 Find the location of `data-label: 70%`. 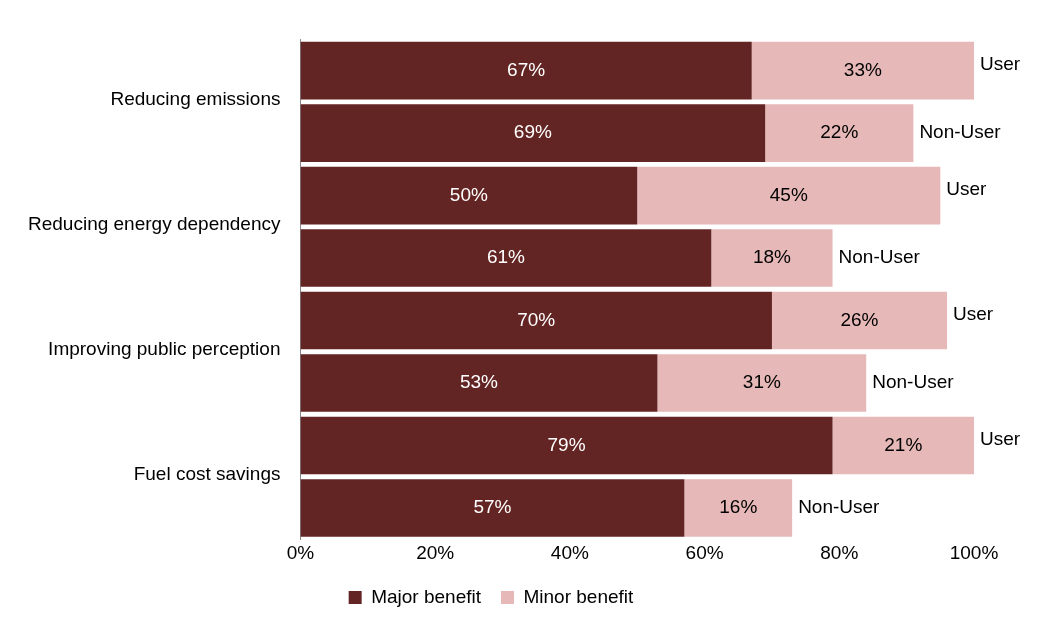

data-label: 70% is located at coordinates (536, 319).